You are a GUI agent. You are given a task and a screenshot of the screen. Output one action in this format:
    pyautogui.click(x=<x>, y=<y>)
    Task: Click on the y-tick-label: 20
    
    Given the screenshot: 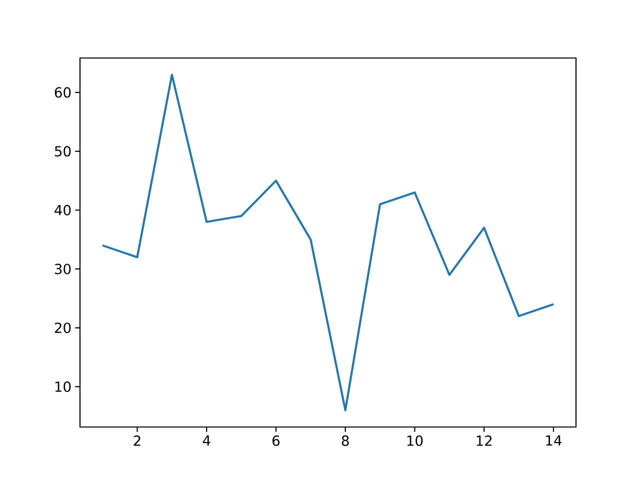 What is the action you would take?
    pyautogui.click(x=62, y=328)
    